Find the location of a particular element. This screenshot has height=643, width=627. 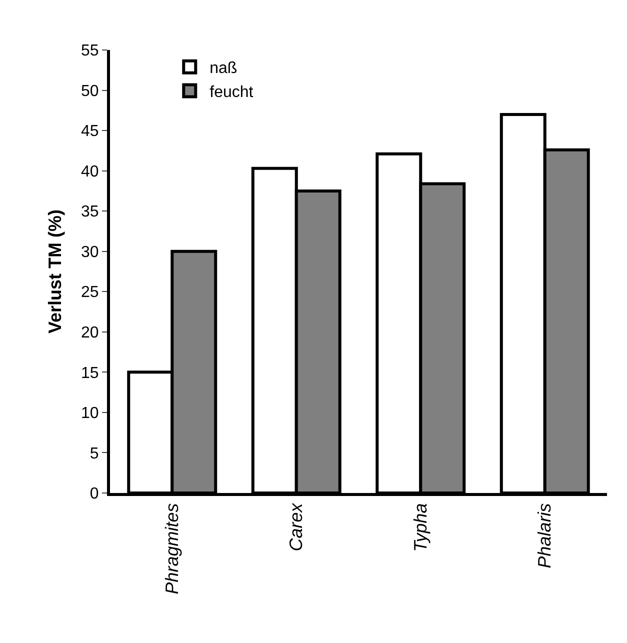

y-tick-label: 45 is located at coordinates (90, 131).